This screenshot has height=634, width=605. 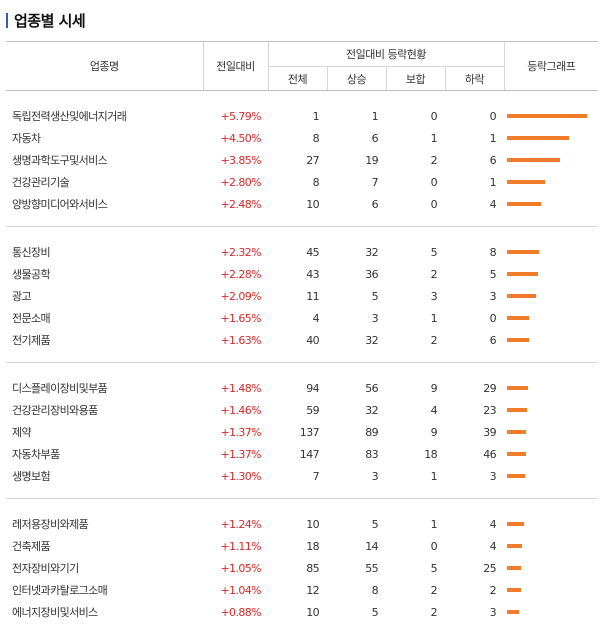 I want to click on table-row: 통신장비 +2.32% 45 32 5 8, so click(x=302, y=245).